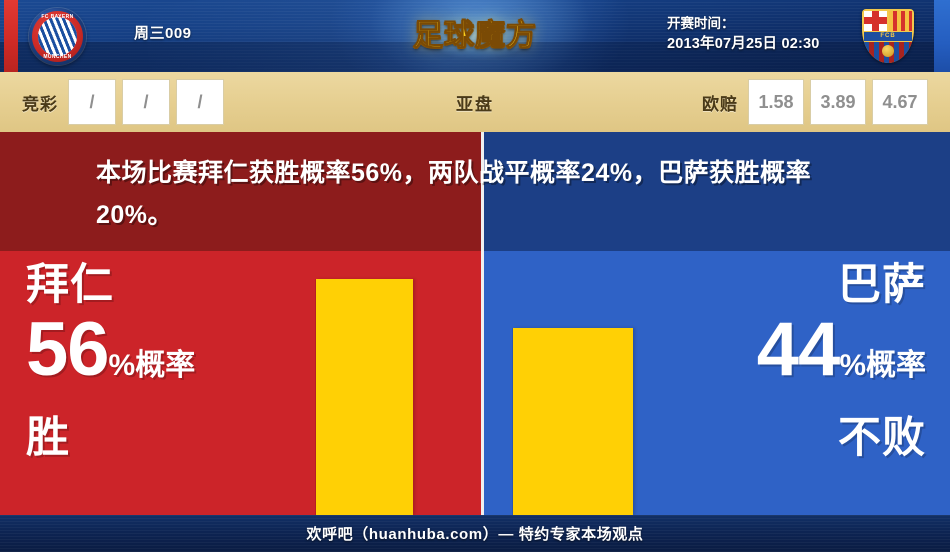 This screenshot has width=950, height=552. What do you see at coordinates (57, 57) in the screenshot?
I see `crest-bottom-text: MUNCHEN` at bounding box center [57, 57].